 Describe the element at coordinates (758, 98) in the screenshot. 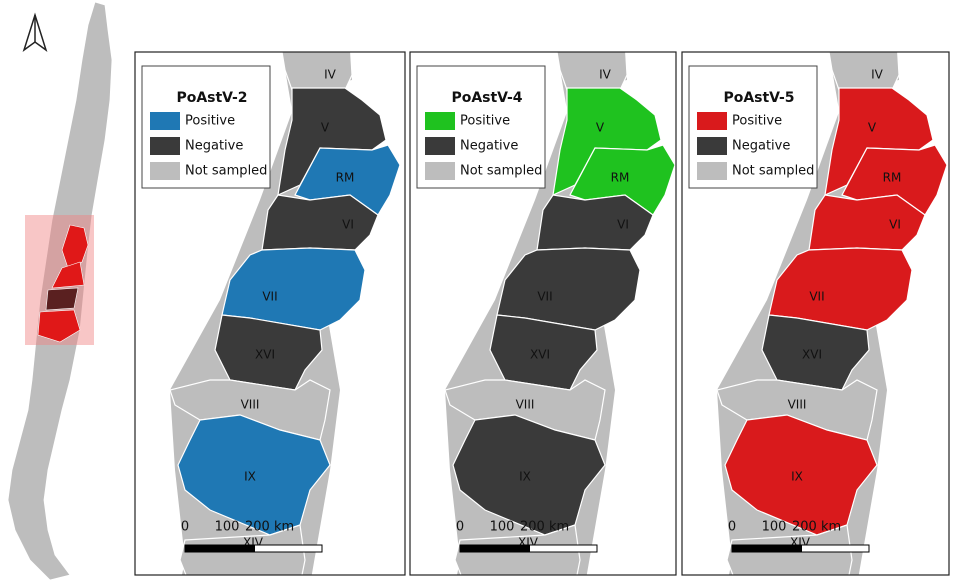

I see `legend-title: PoAstV-5` at that location.